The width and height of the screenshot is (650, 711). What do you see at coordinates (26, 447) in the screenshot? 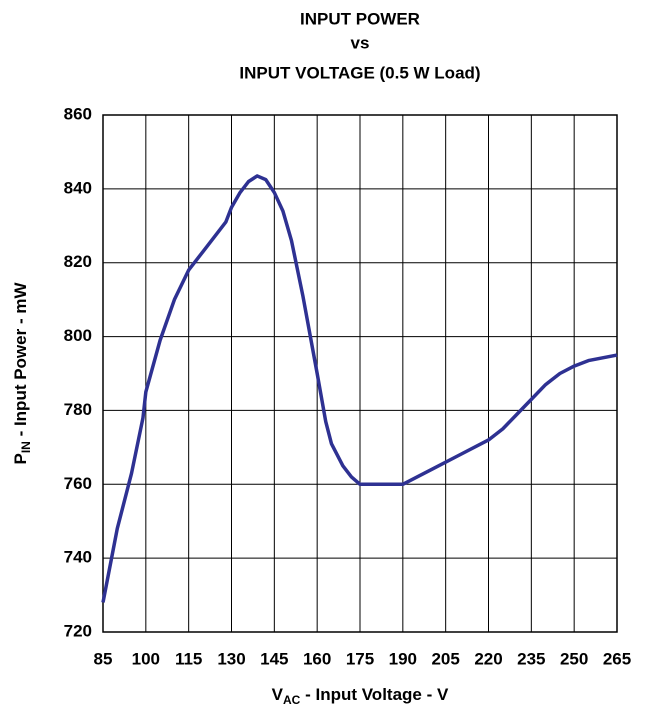
I see `label-sub: IN` at bounding box center [26, 447].